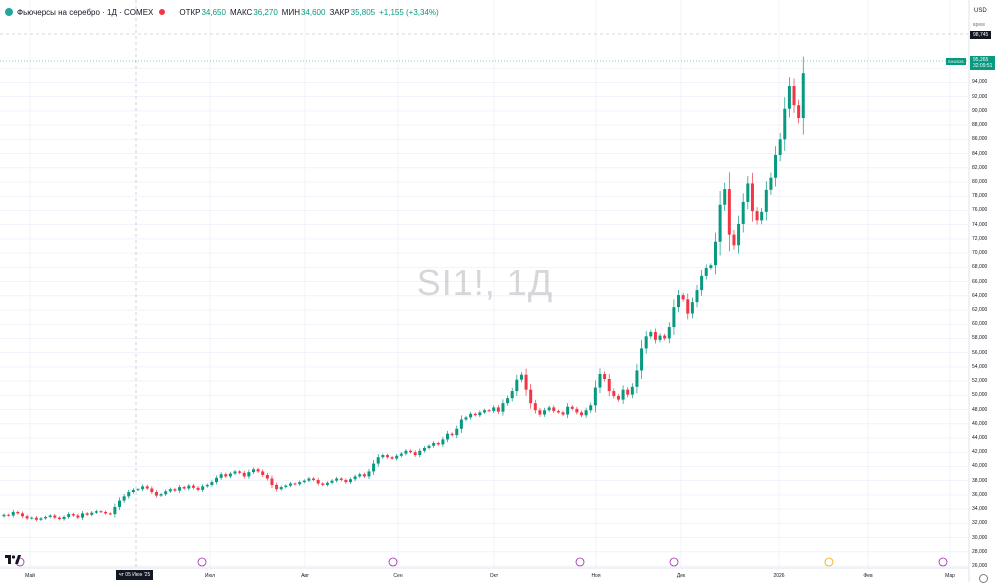 The width and height of the screenshot is (1000, 583). Describe the element at coordinates (980, 238) in the screenshot. I see `price-tick-label: 72,000` at that location.